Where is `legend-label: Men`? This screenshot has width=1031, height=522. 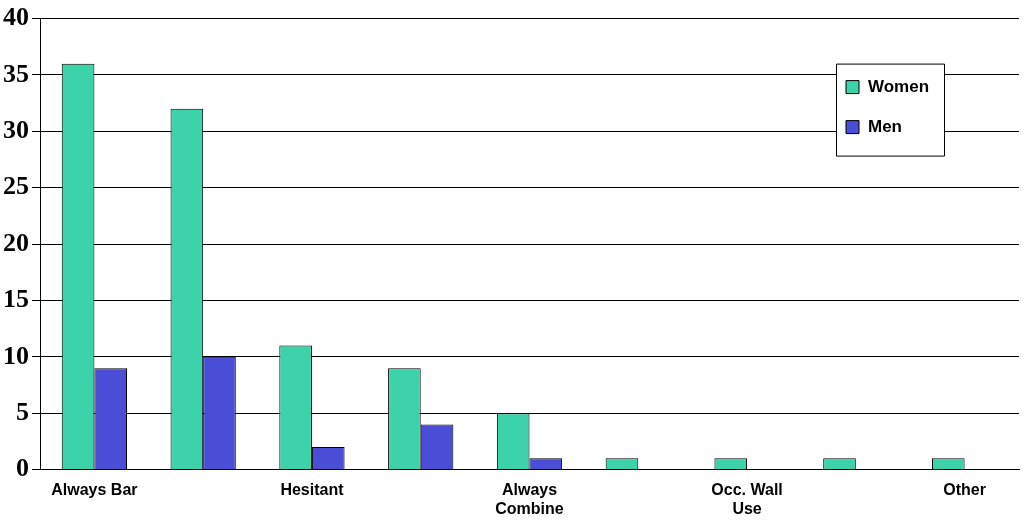
legend-label: Men is located at coordinates (885, 127).